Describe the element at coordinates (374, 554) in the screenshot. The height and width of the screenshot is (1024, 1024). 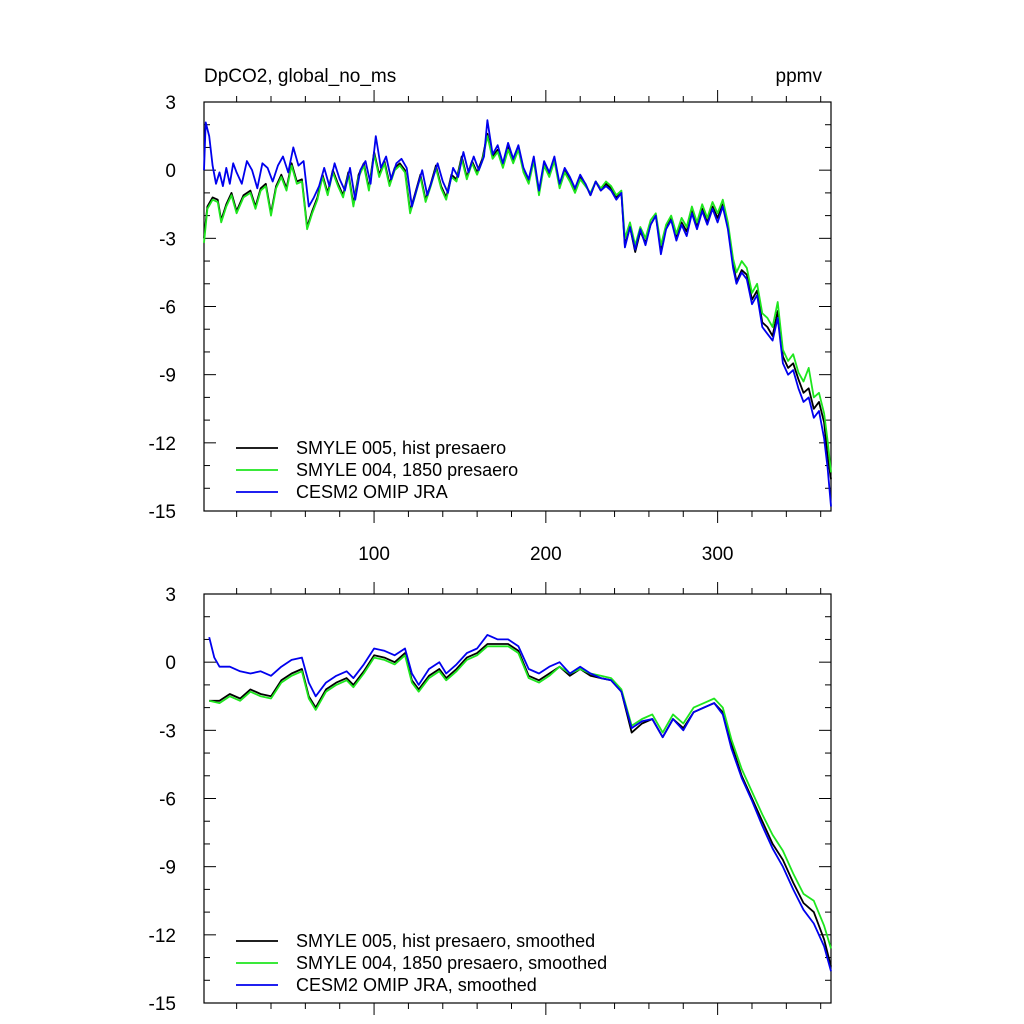
I see `x-tick-label: 100` at that location.